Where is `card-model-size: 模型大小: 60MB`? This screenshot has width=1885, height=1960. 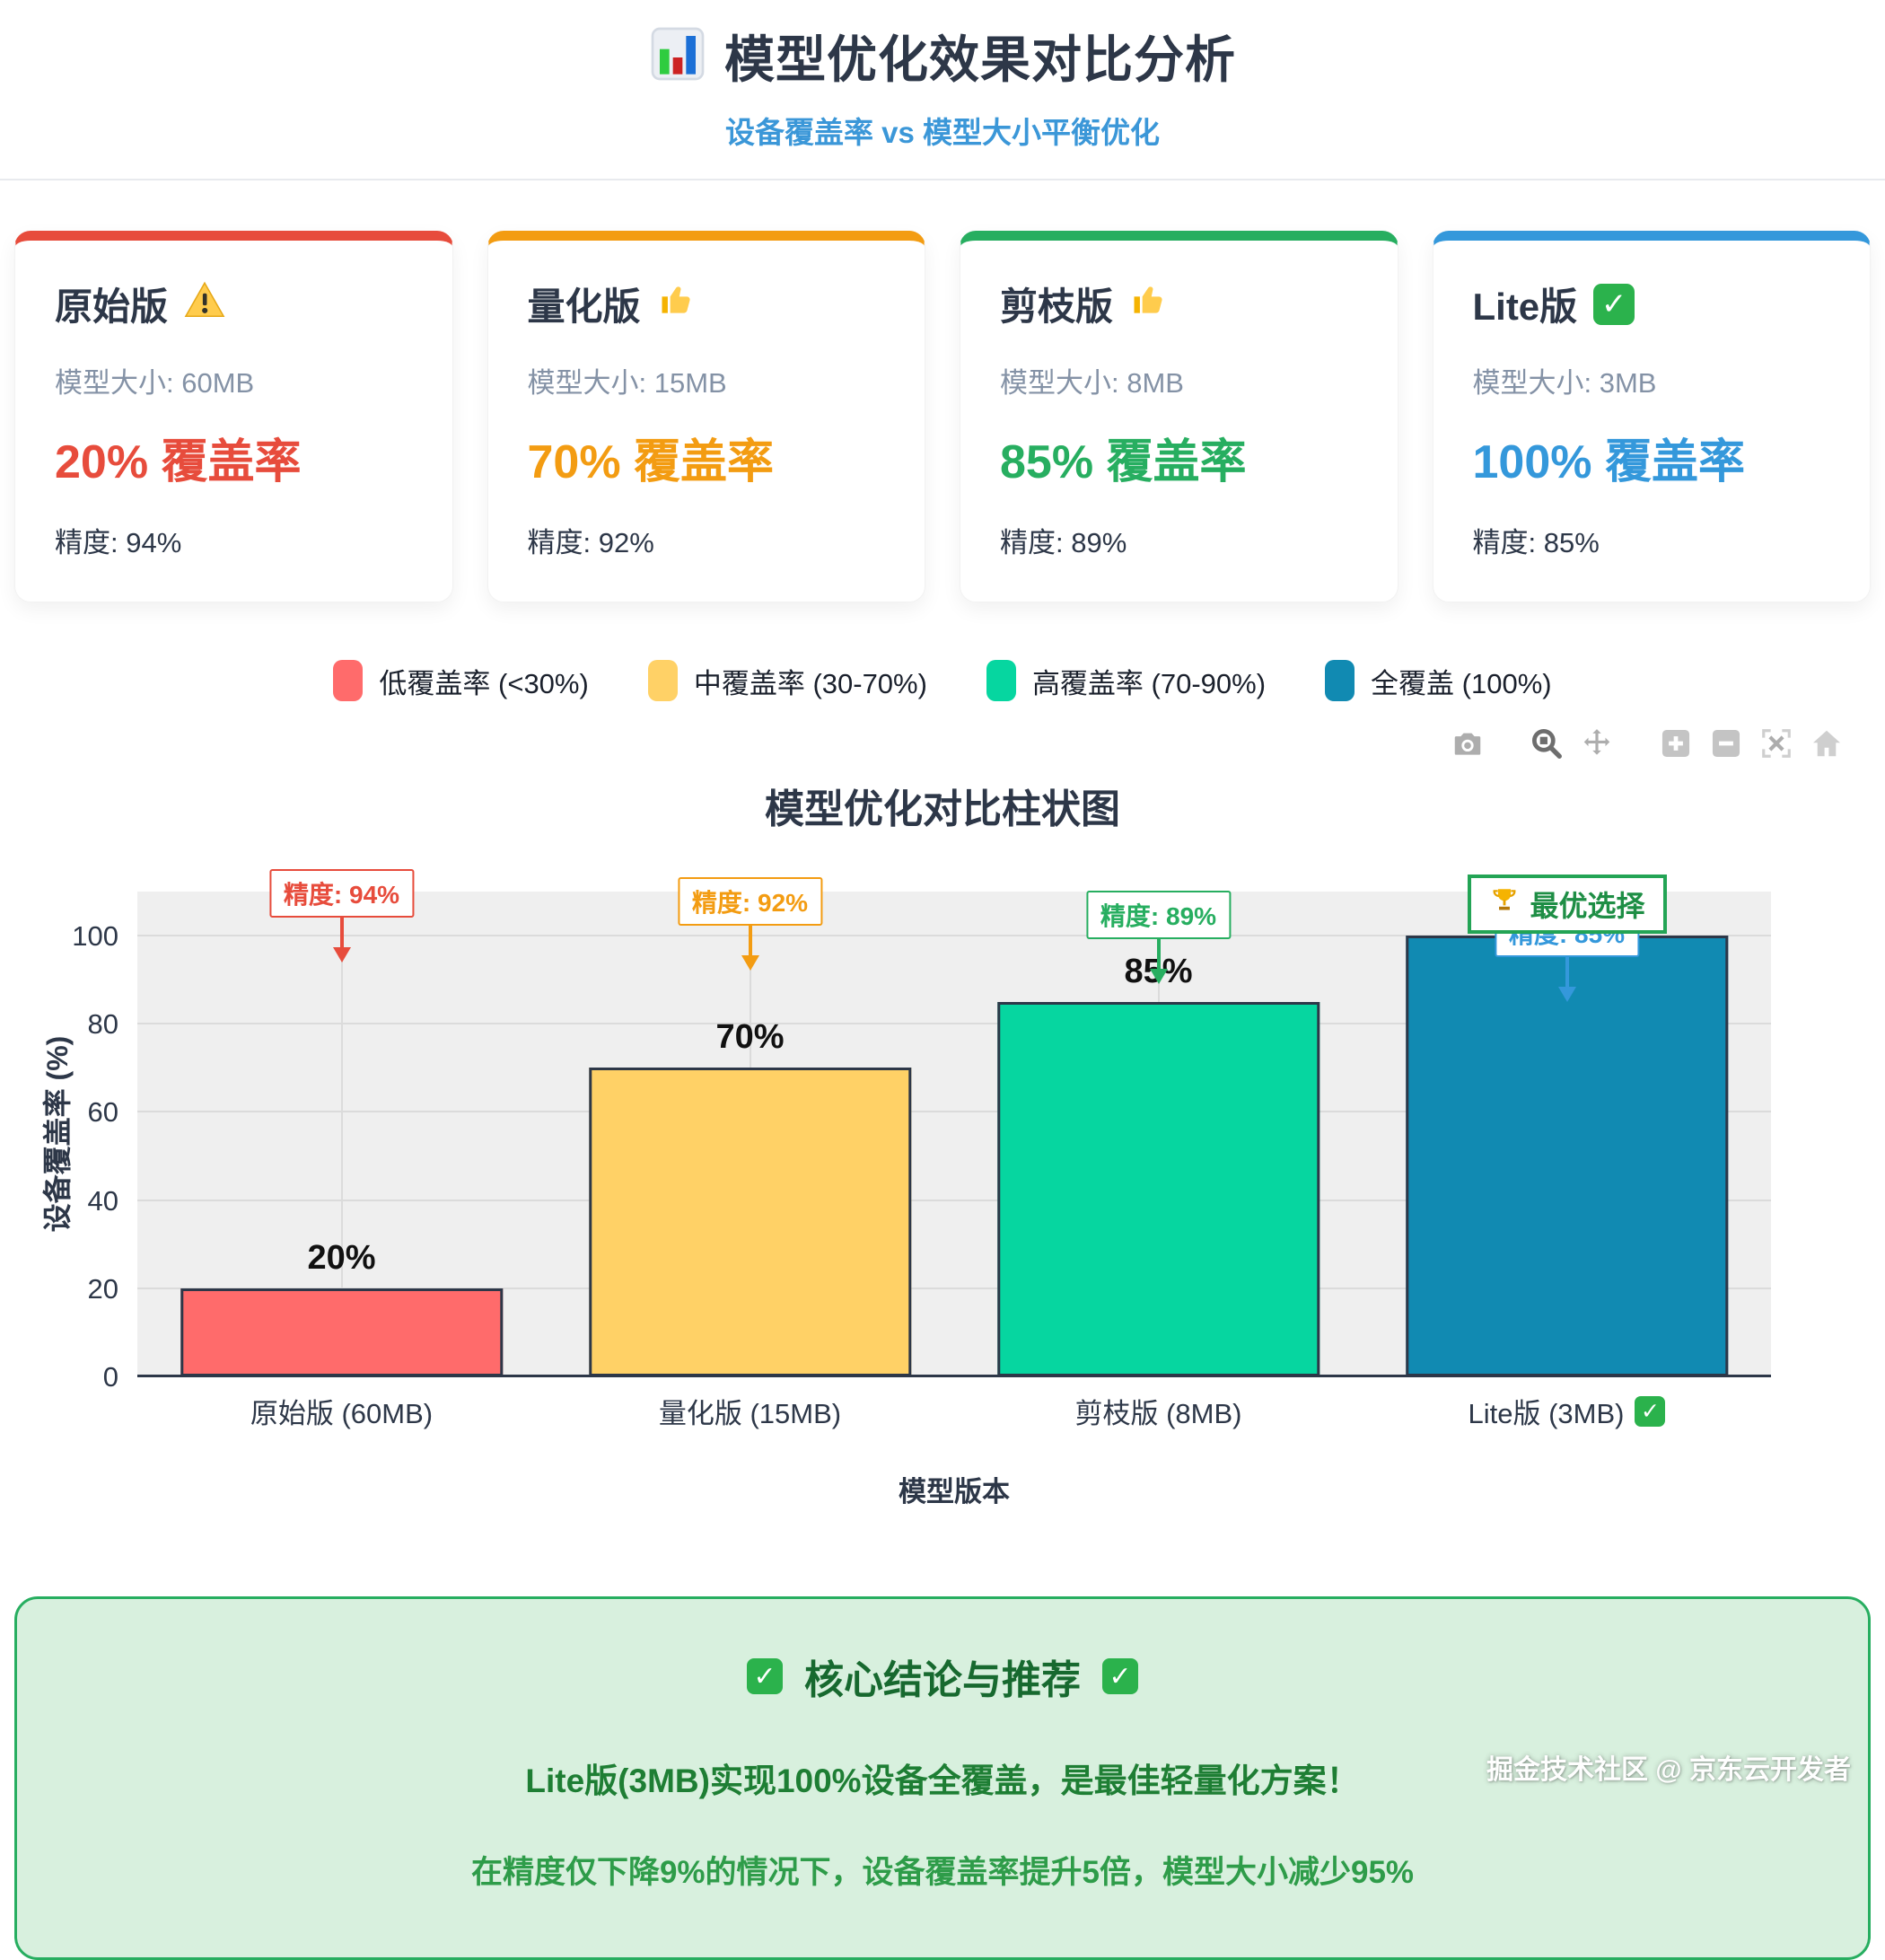 card-model-size: 模型大小: 60MB is located at coordinates (155, 383).